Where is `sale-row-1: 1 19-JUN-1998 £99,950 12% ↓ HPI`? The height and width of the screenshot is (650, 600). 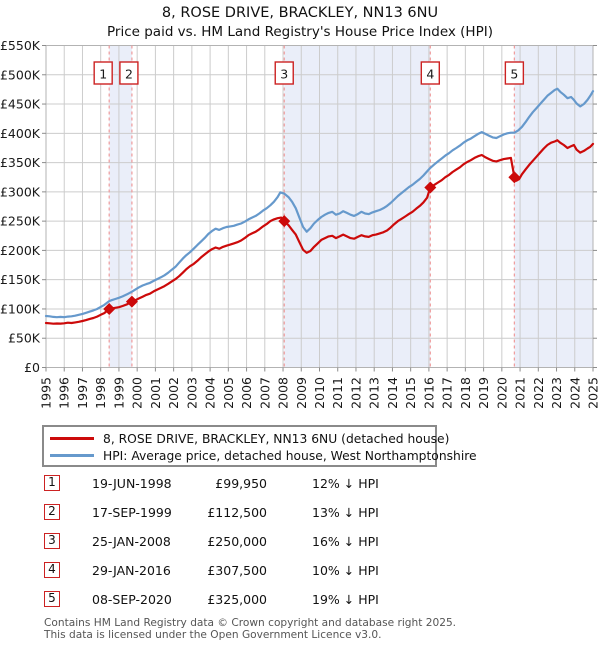
sale-row-1: 1 19-JUN-1998 £99,950 12% ↓ HPI is located at coordinates (254, 488).